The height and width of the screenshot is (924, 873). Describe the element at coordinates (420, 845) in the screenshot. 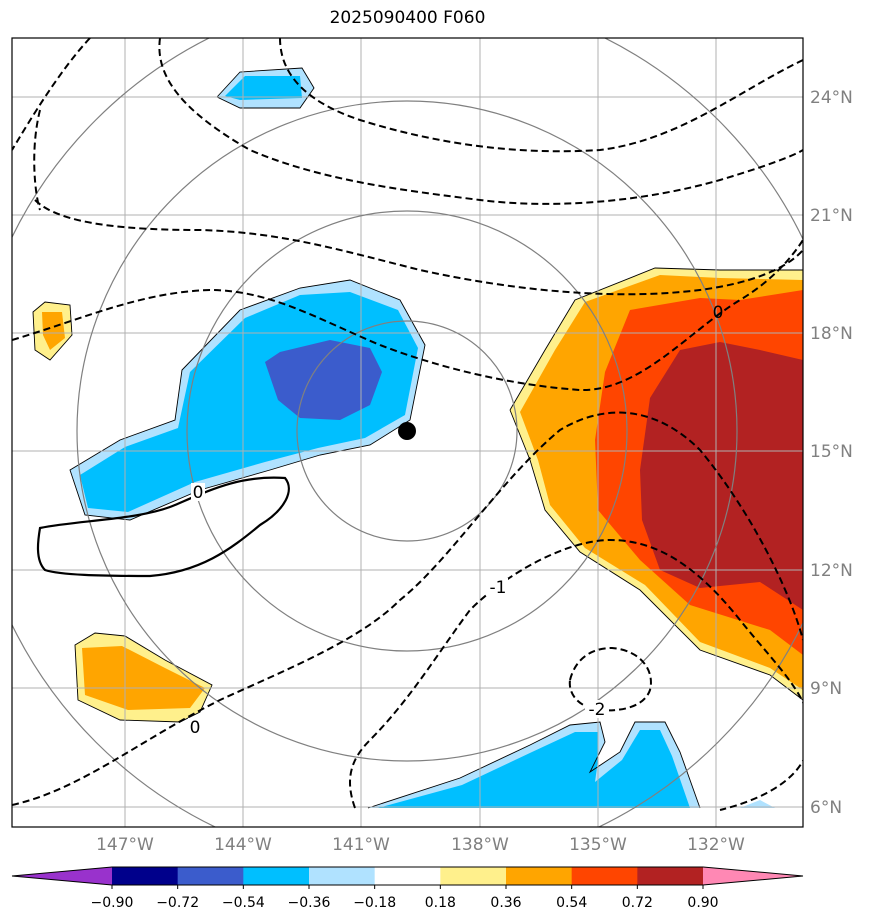

I see `longitude-labels: 147°W 144°W 141°W 138°W 135°W 132°W` at that location.